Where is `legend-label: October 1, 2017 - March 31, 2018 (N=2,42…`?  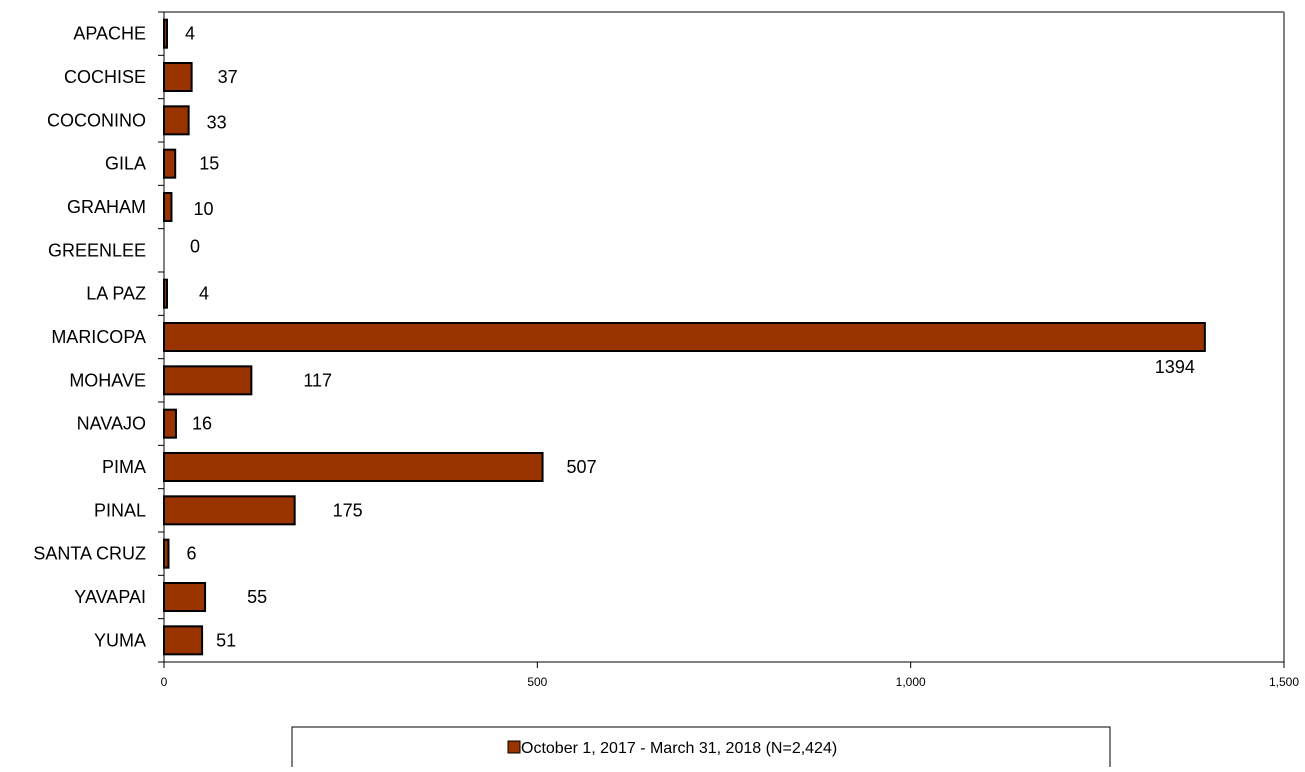 legend-label: October 1, 2017 - March 31, 2018 (N=2,42… is located at coordinates (679, 748).